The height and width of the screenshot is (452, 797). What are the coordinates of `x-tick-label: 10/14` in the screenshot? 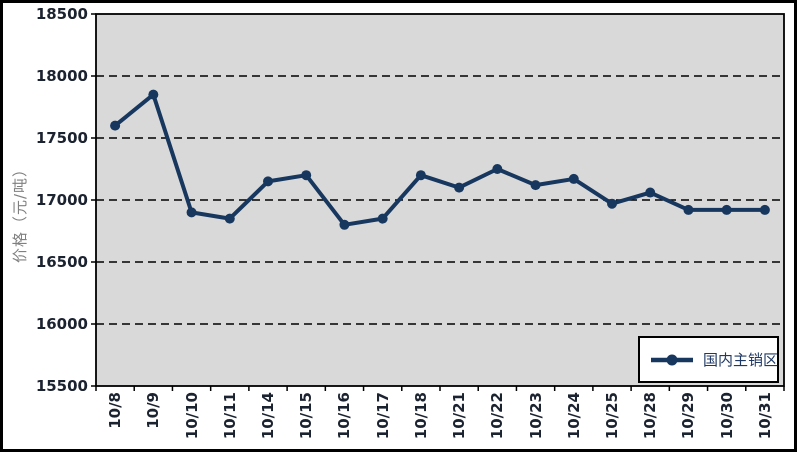 It's located at (268, 416).